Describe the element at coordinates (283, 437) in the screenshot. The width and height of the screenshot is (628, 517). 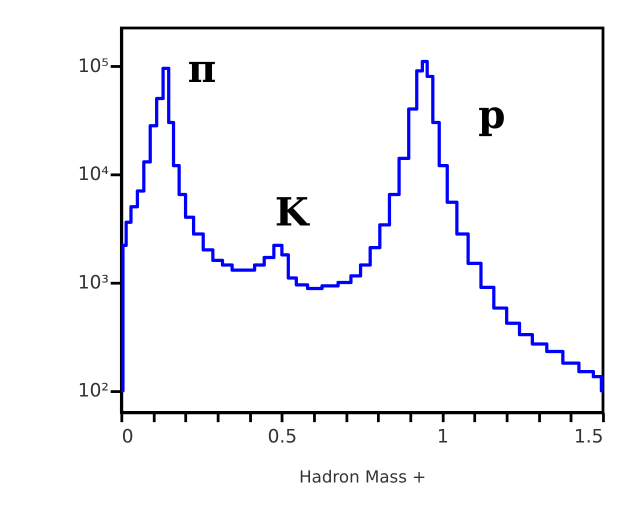
I see `x-tick-label: 0.5` at that location.